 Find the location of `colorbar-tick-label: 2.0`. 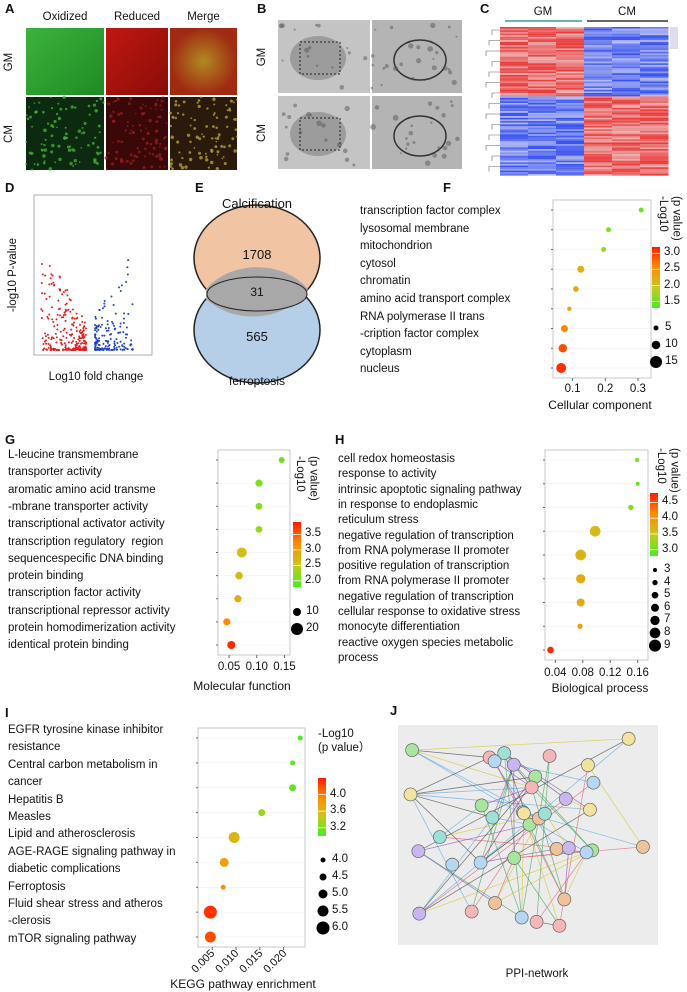

colorbar-tick-label: 2.0 is located at coordinates (313, 579).